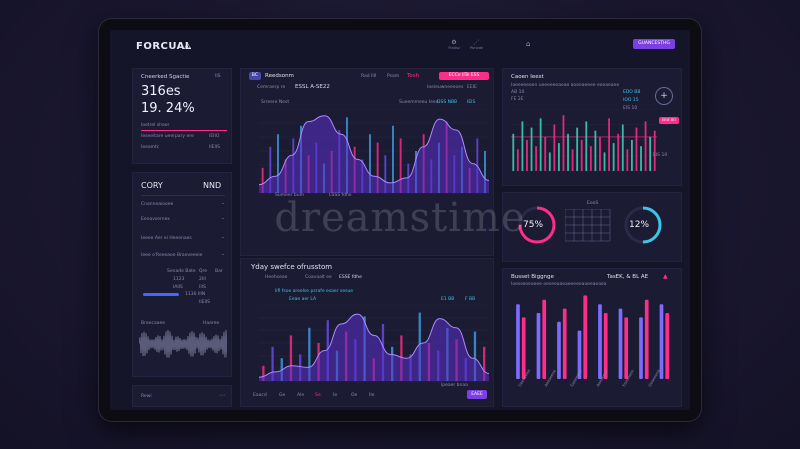 The image size is (800, 449). What do you see at coordinates (639, 225) in the screenshot?
I see `gauge-right-value: 12%` at bounding box center [639, 225].